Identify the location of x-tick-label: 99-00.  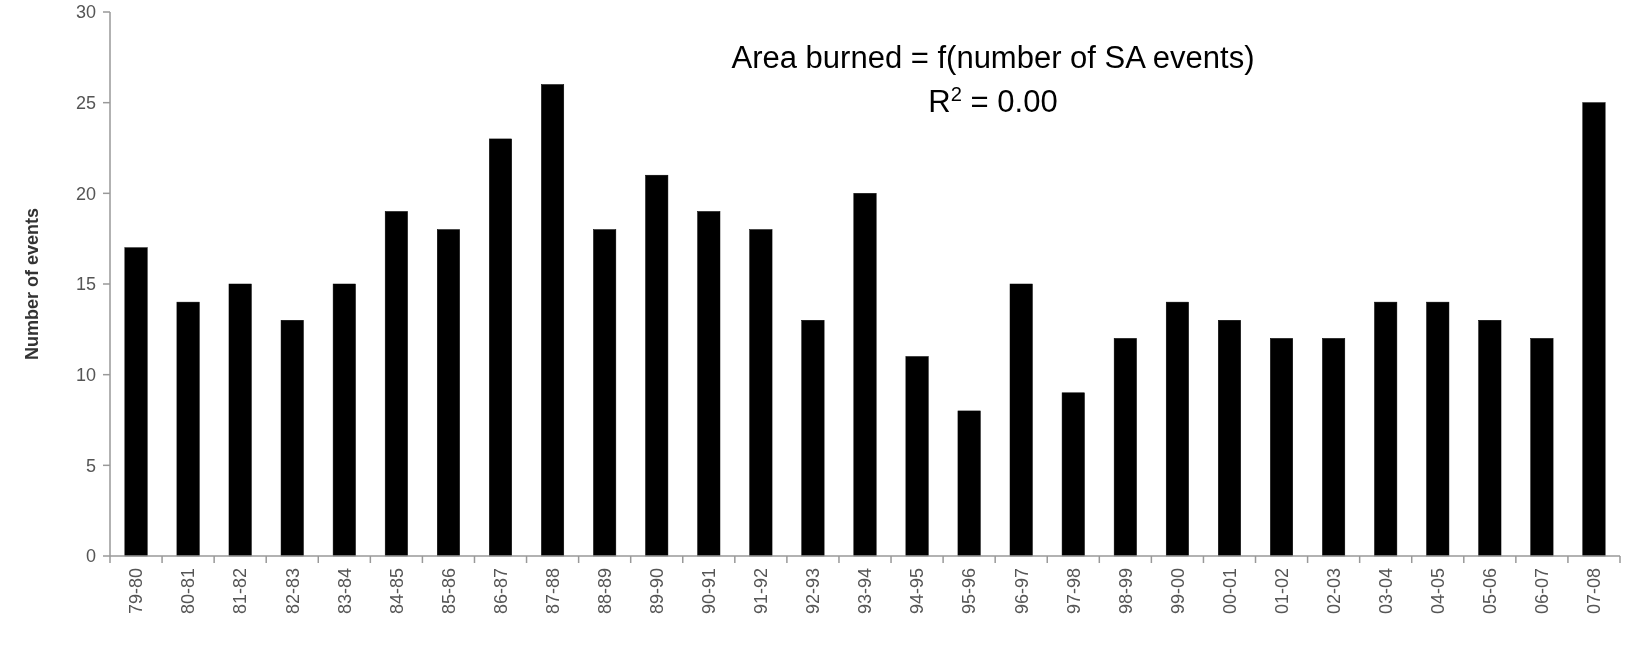
(1177, 591).